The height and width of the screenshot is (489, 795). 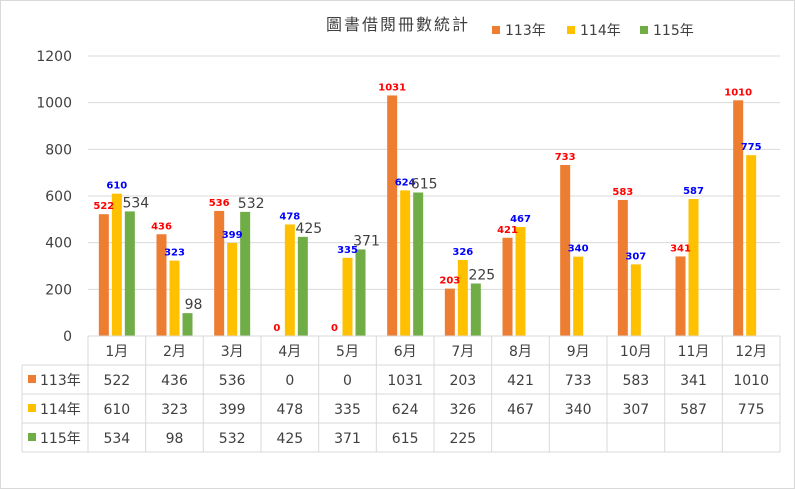 What do you see at coordinates (116, 186) in the screenshot?
I see `data-label: 610` at bounding box center [116, 186].